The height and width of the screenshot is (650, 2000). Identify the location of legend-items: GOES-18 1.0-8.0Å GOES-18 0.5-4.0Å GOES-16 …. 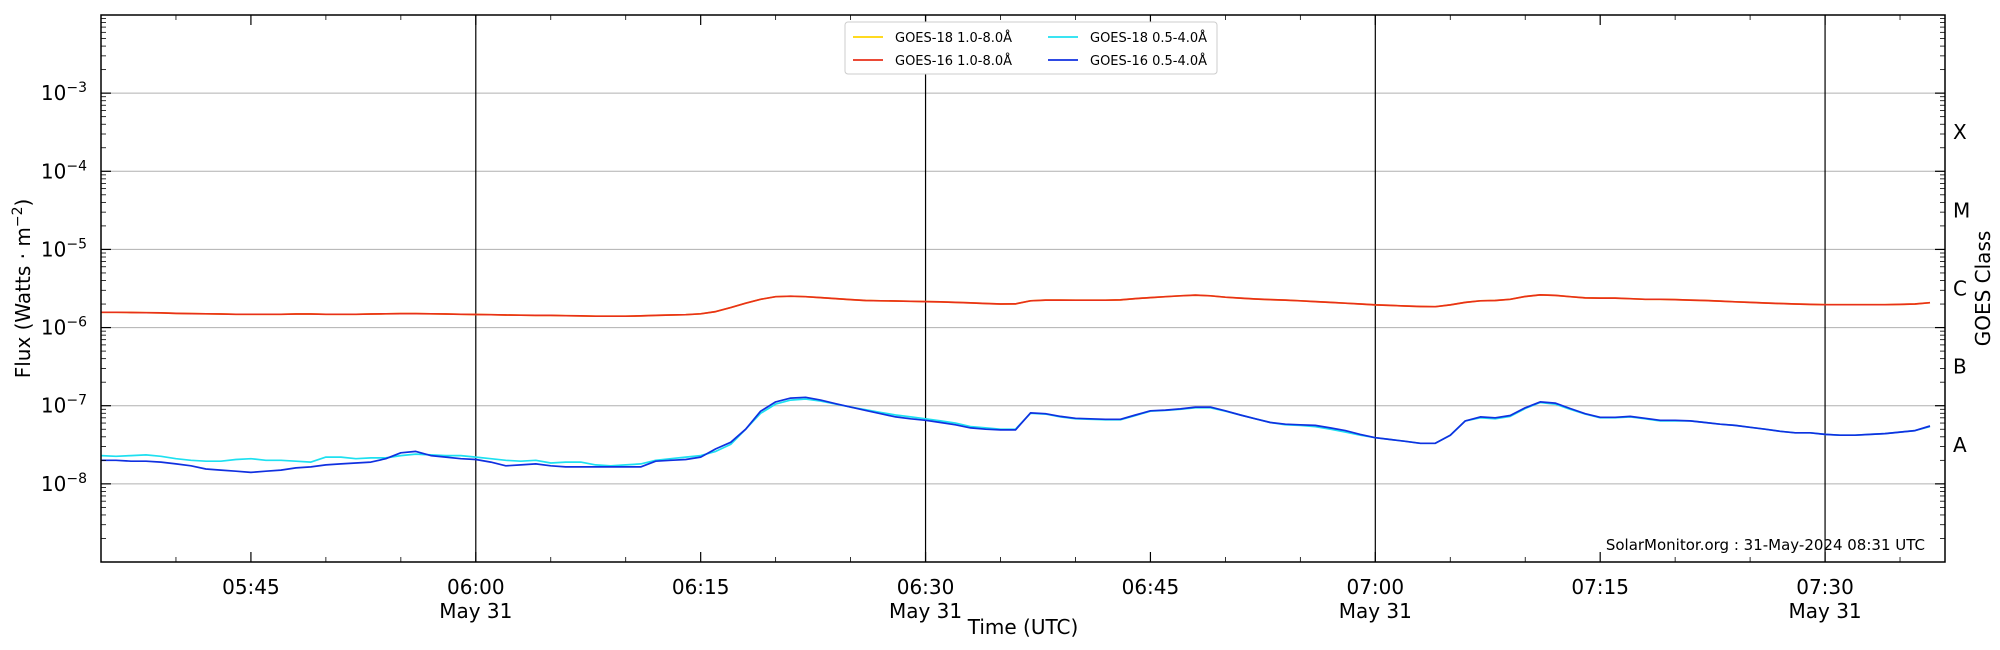
(1030, 49).